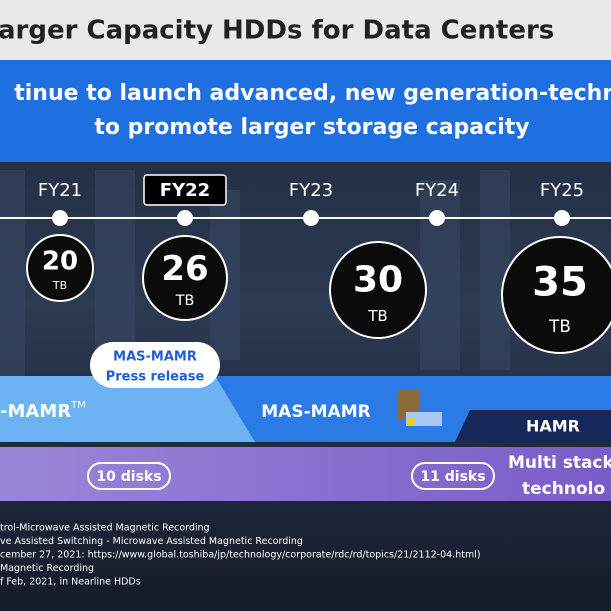 The image size is (611, 611). What do you see at coordinates (559, 463) in the screenshot?
I see `multi-stack: Multi stack` at bounding box center [559, 463].